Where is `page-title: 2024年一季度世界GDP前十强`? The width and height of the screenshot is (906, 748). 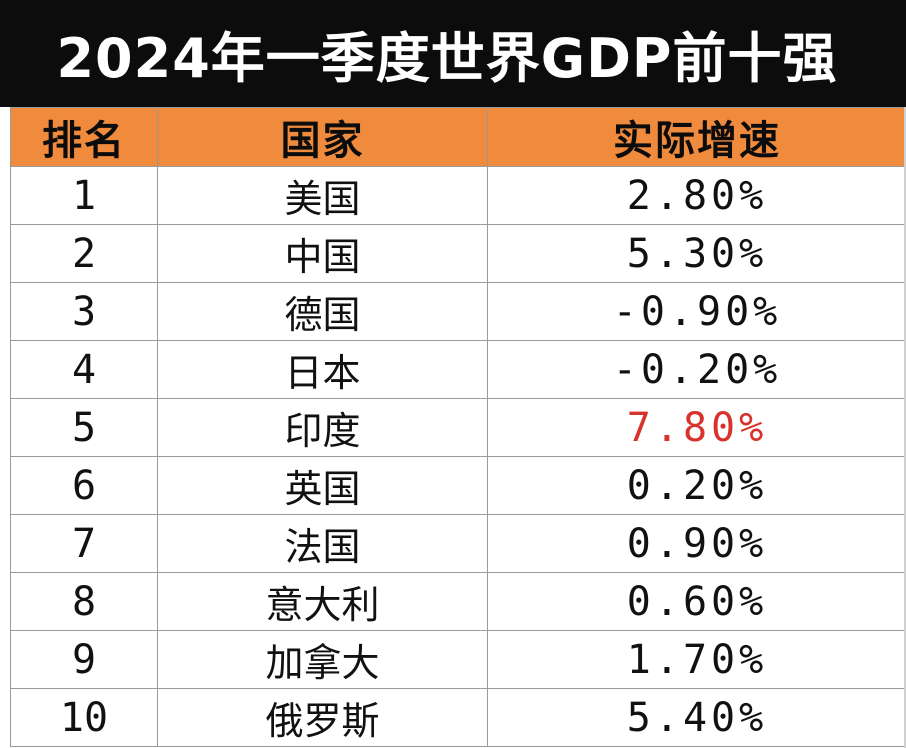 page-title: 2024年一季度世界GDP前十强 is located at coordinates (447, 58).